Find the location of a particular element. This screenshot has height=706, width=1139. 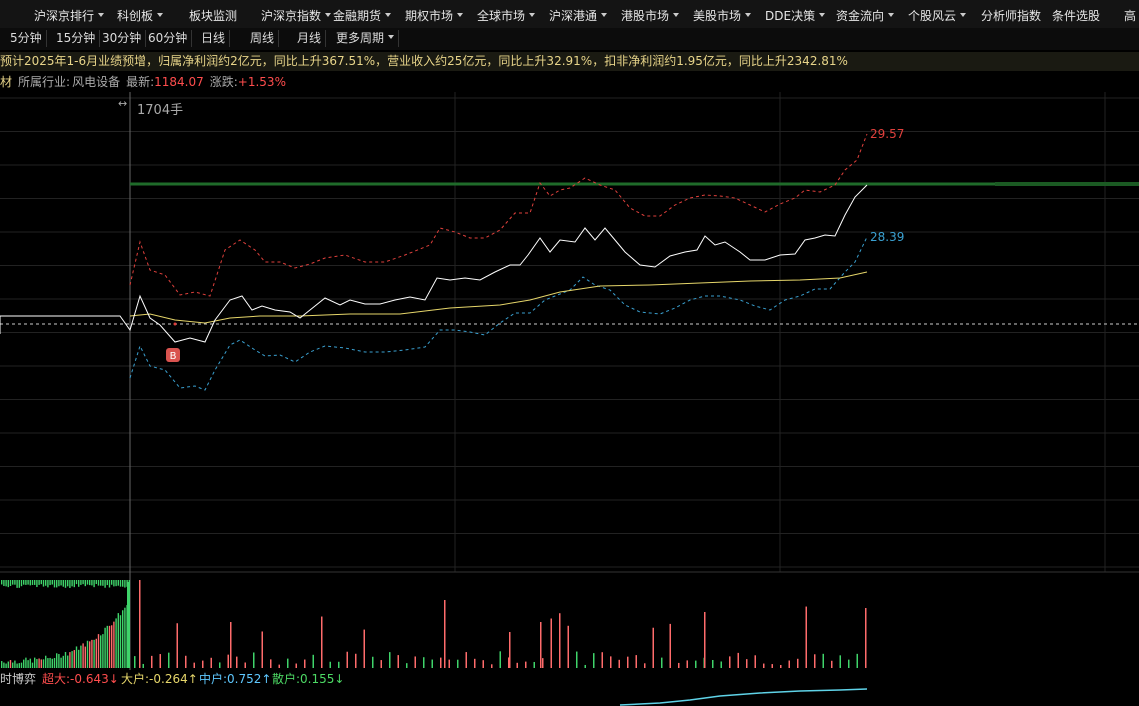

menu-item: DDE决策 is located at coordinates (795, 15).